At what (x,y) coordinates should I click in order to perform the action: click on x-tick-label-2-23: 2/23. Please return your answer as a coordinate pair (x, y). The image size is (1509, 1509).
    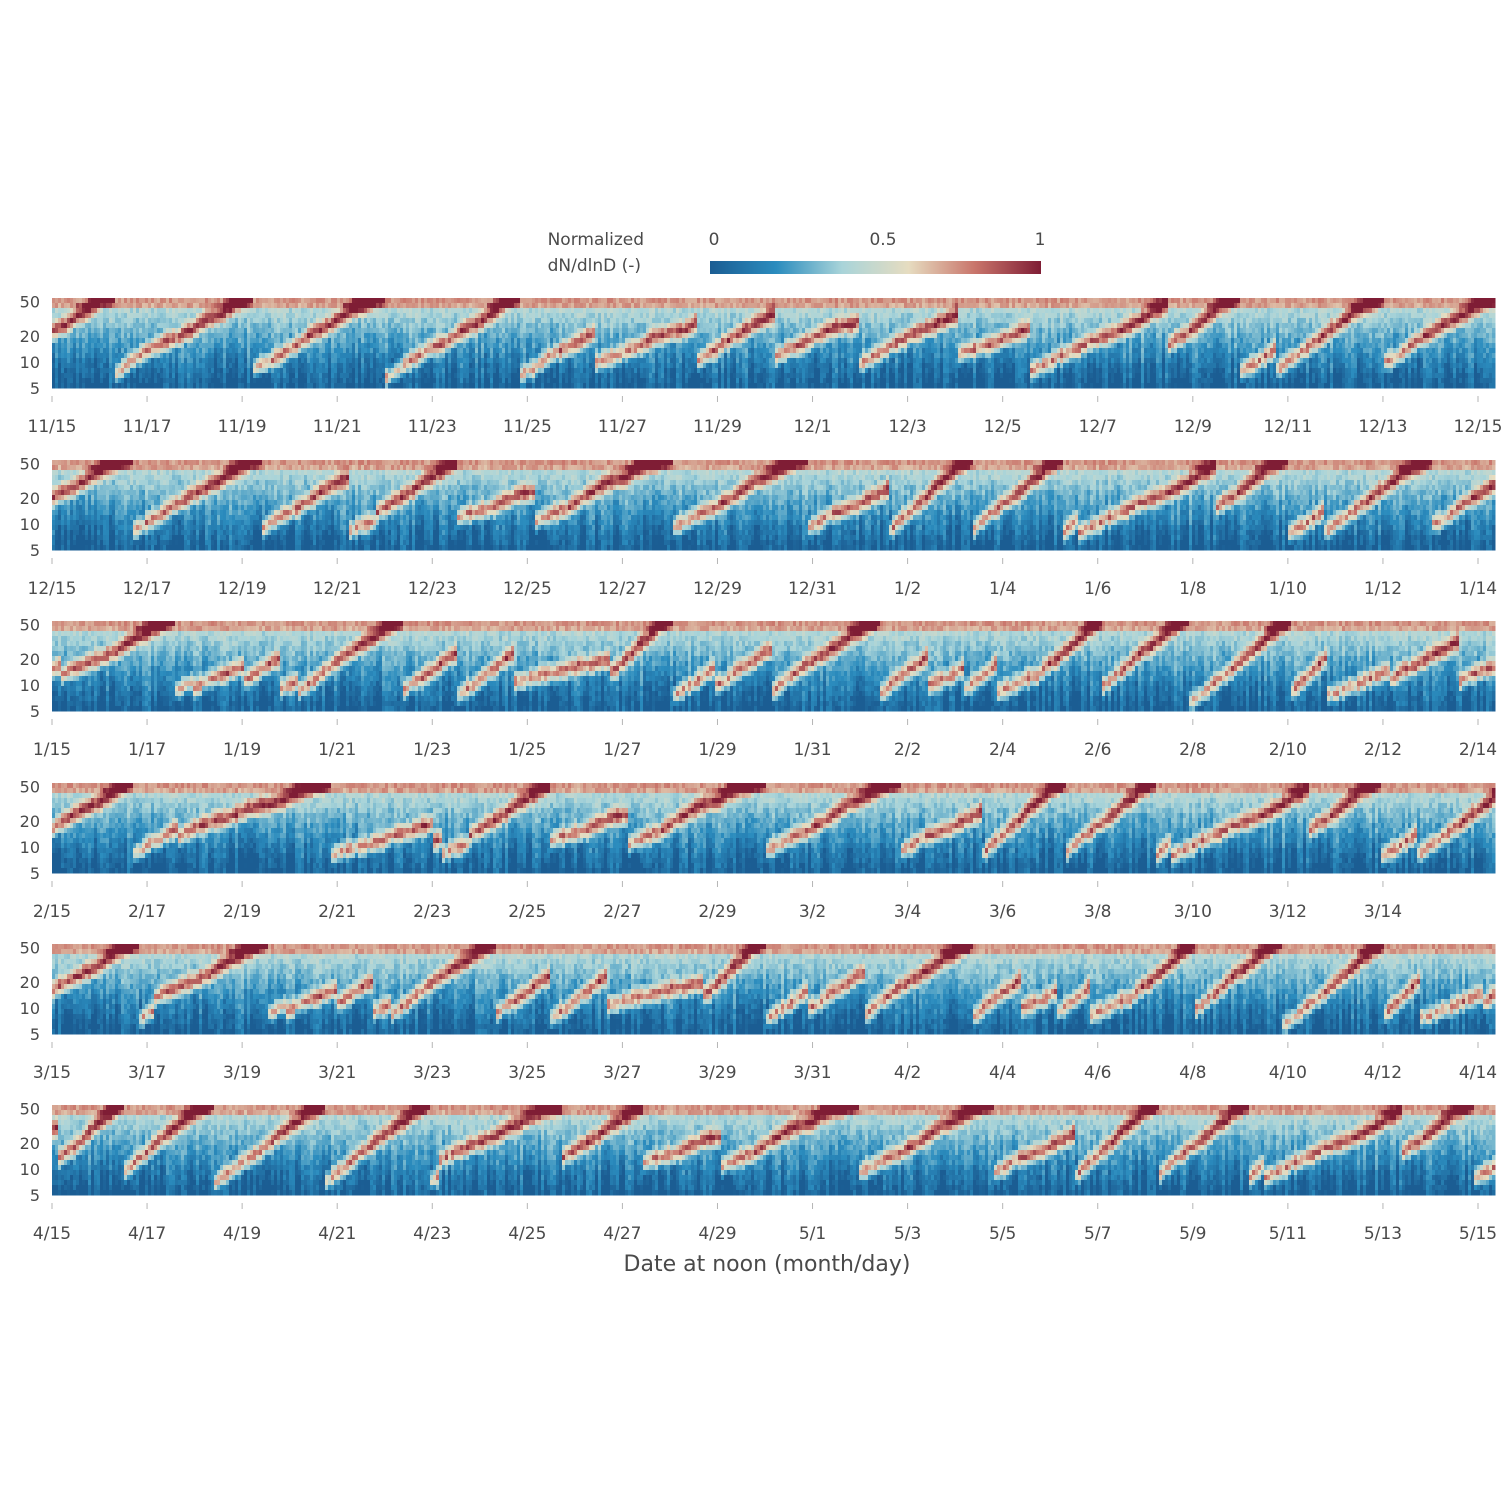
    Looking at the image, I should click on (432, 912).